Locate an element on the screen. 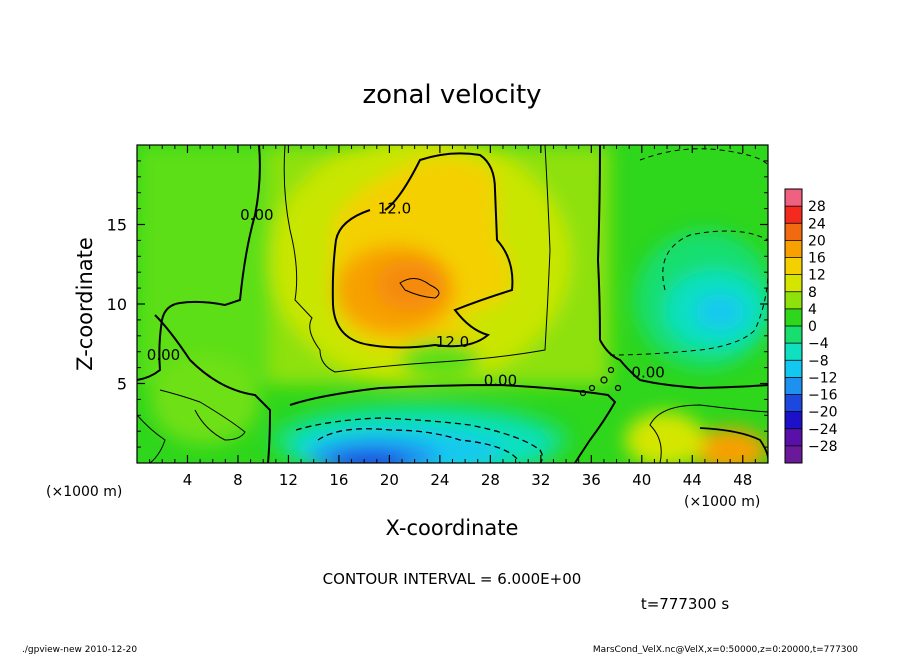  colorbar-label: −20 is located at coordinates (823, 413).